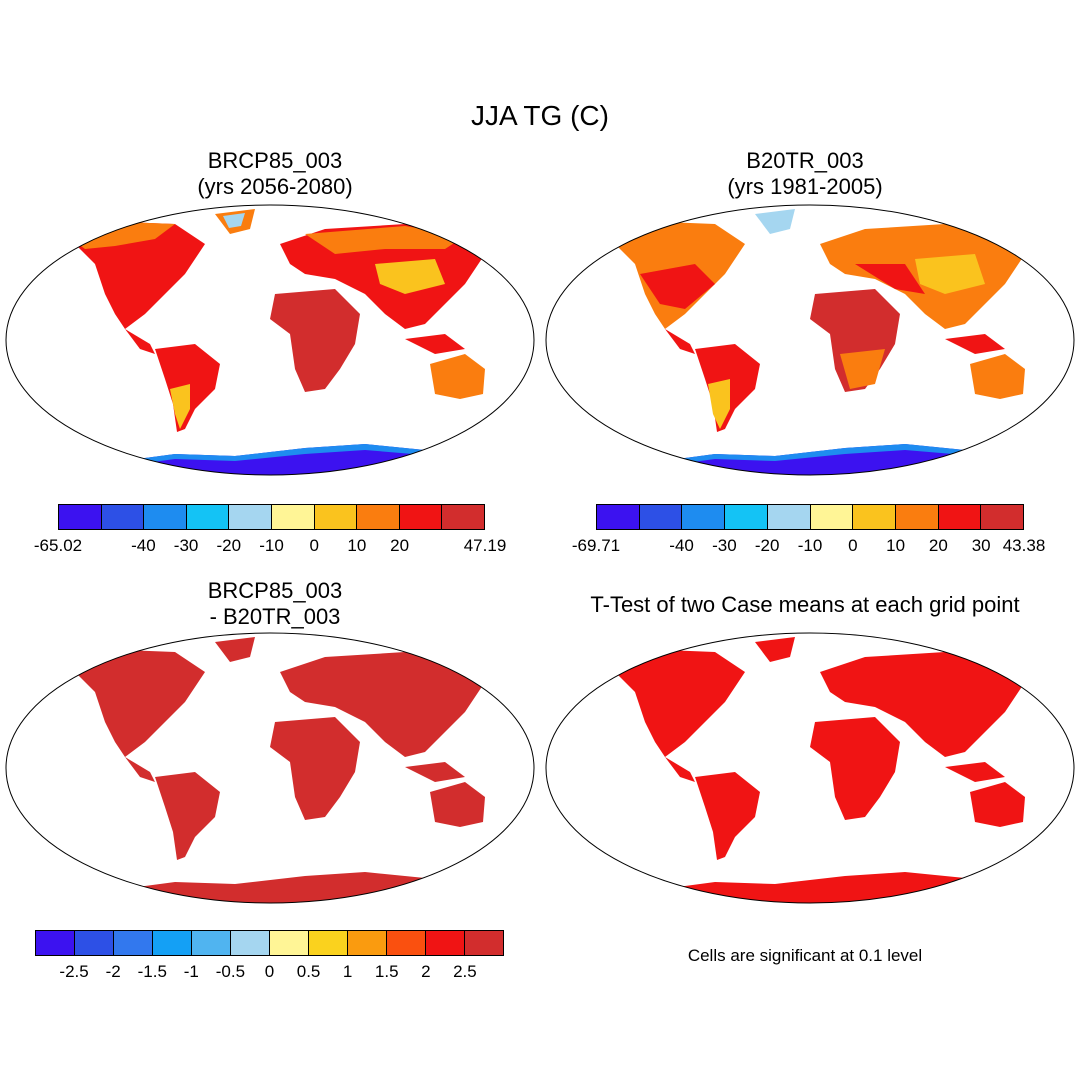 This screenshot has width=1080, height=1080. Describe the element at coordinates (113, 971) in the screenshot. I see `colorbar-tick-label: -2` at that location.